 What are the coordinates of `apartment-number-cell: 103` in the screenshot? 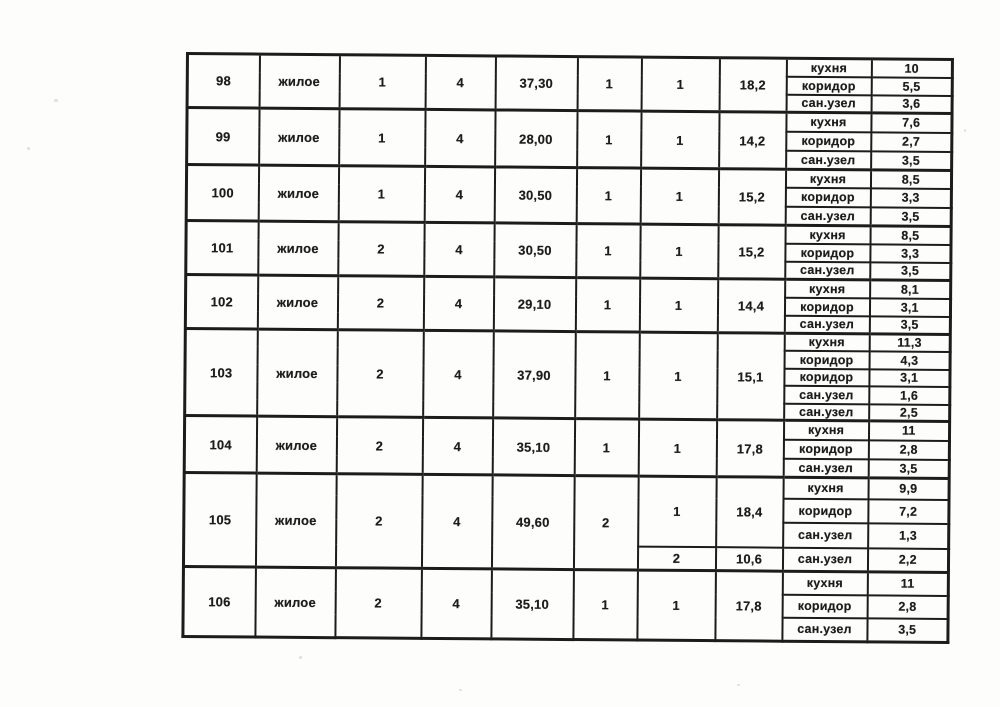 It's located at (221, 372).